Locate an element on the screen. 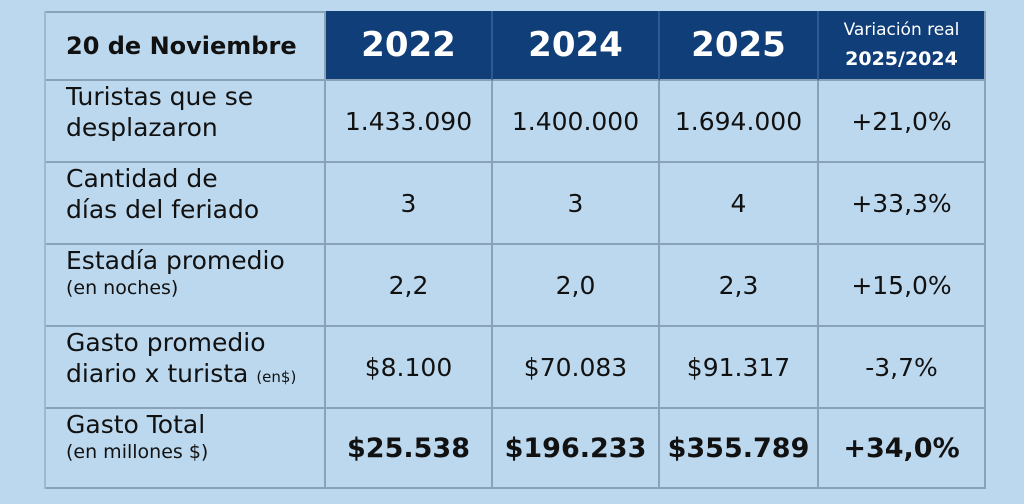 This screenshot has width=1024, height=504. table-cell: $8.100 is located at coordinates (409, 368).